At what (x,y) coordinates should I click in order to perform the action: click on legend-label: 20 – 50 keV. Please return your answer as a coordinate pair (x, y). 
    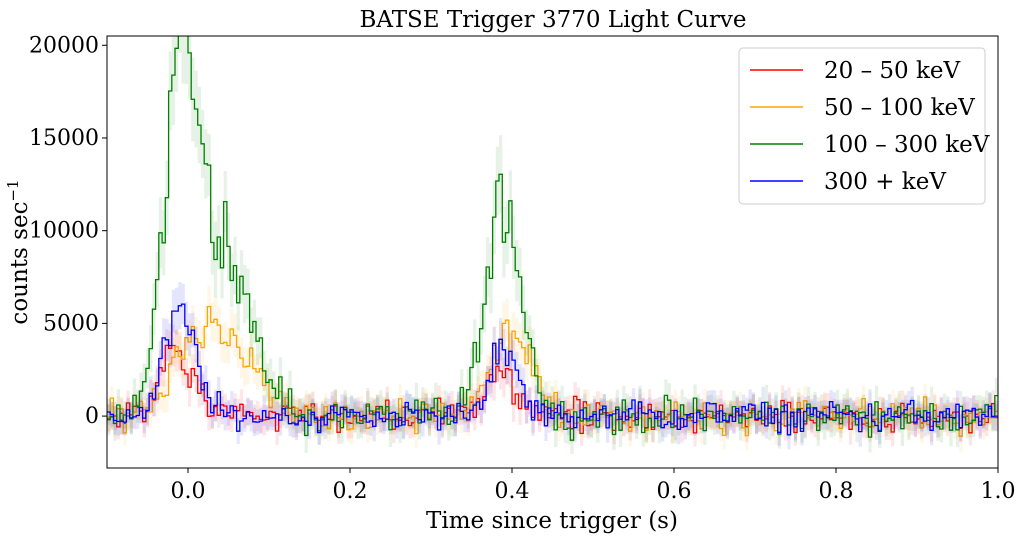
    Looking at the image, I should click on (892, 71).